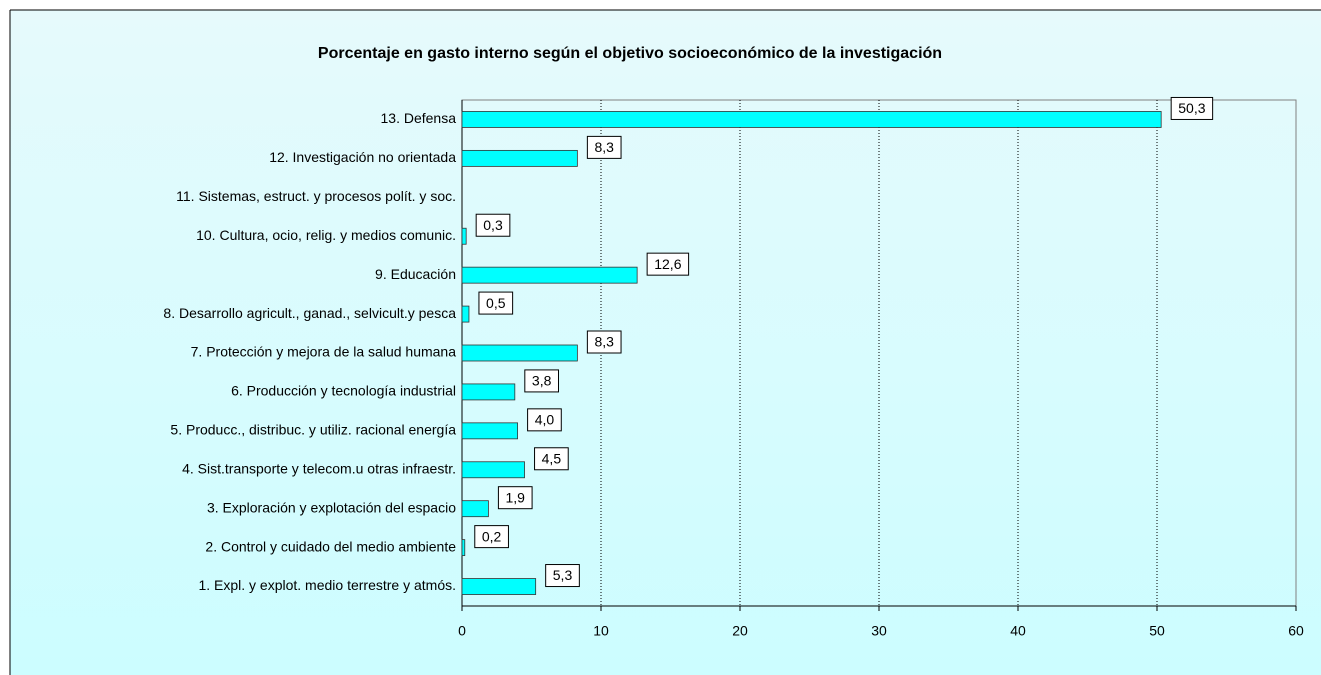 The height and width of the screenshot is (675, 1321). I want to click on value-label: 50,3, so click(1191, 108).